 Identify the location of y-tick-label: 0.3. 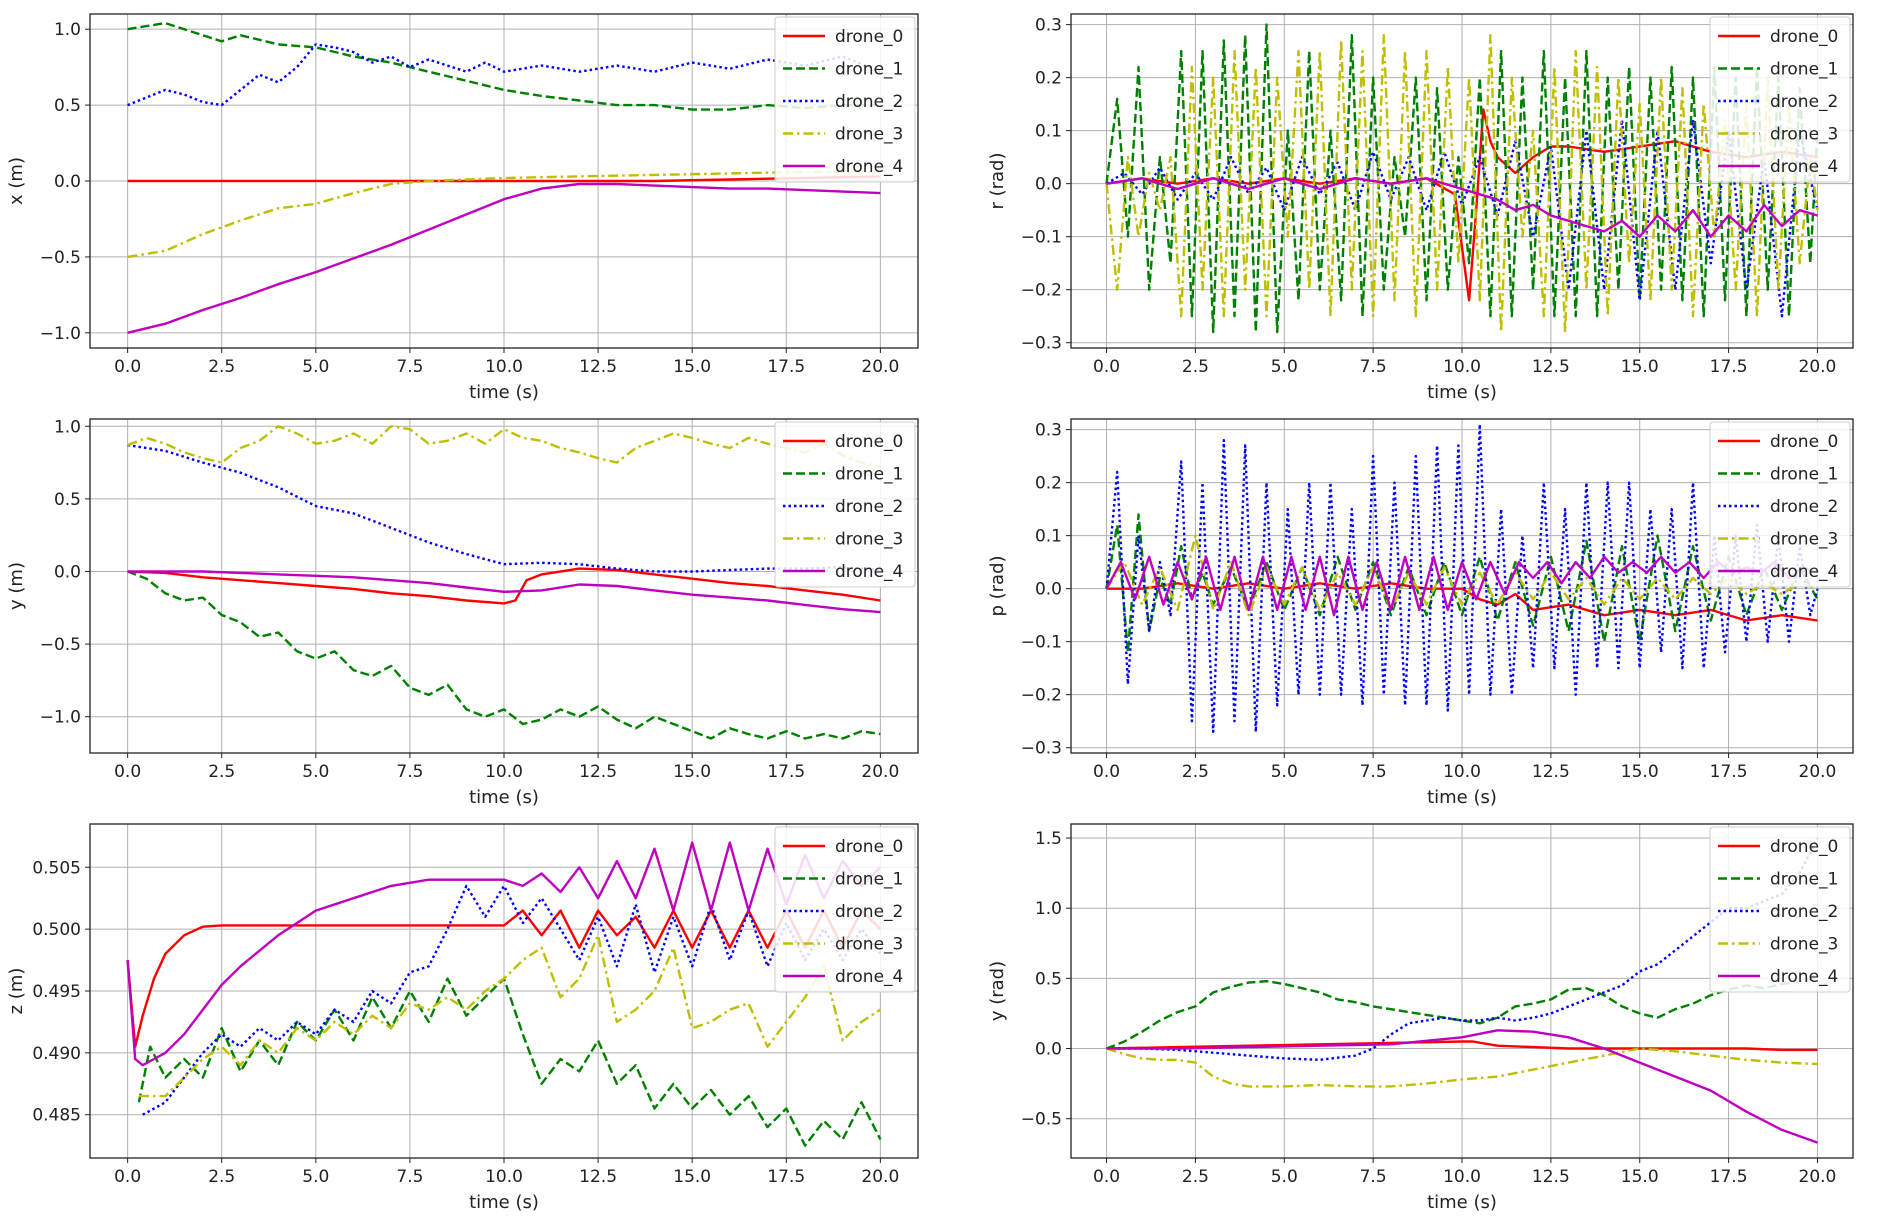
(1048, 431).